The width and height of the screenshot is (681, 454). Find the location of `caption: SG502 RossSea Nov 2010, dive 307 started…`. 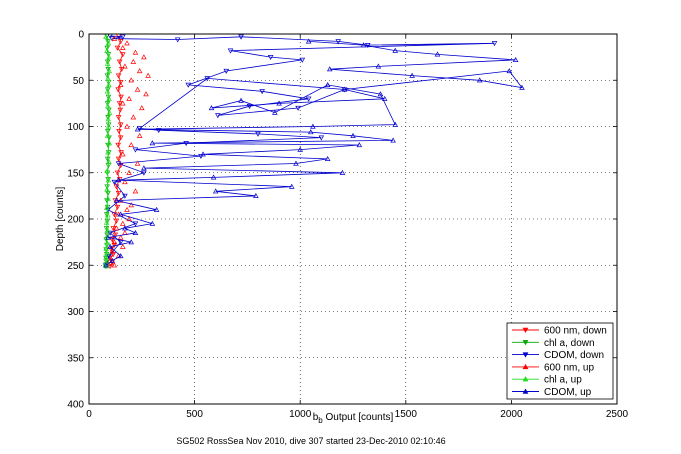

caption: SG502 RossSea Nov 2010, dive 307 started… is located at coordinates (310, 441).